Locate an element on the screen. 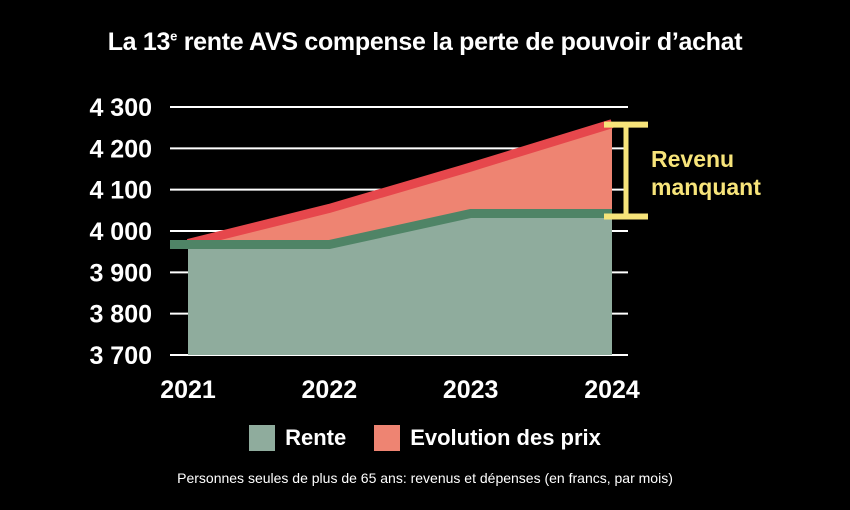 The width and height of the screenshot is (850, 510). revenu-manquant-bracket is located at coordinates (626, 170).